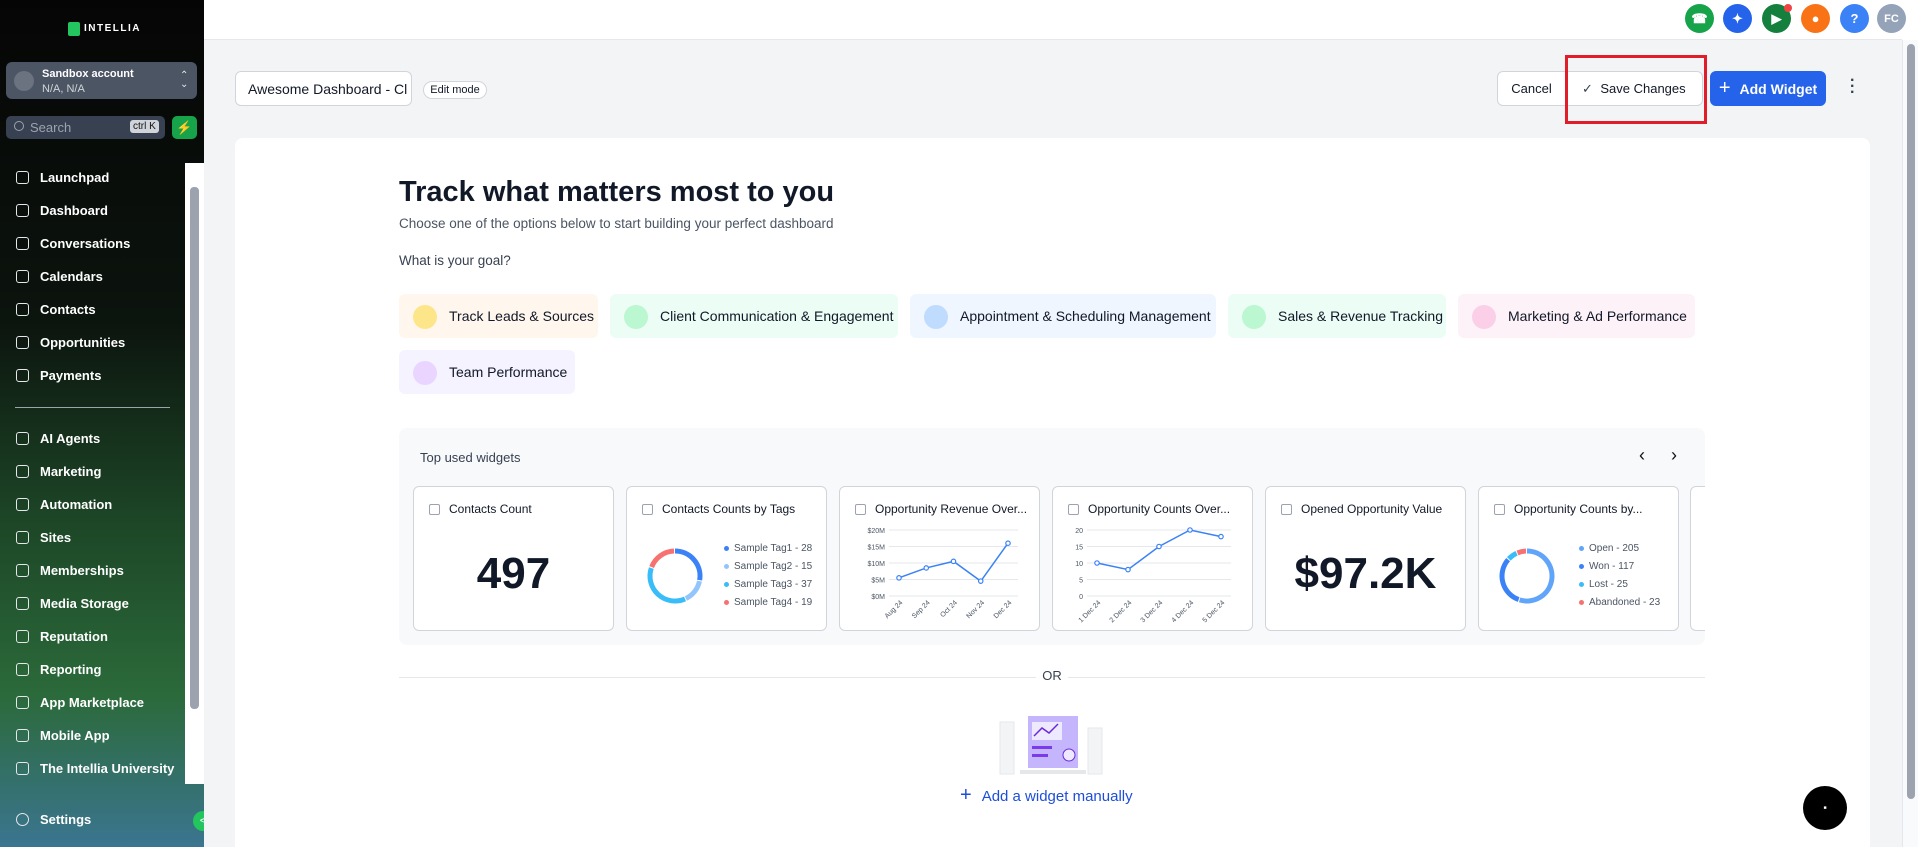 This screenshot has width=1918, height=847. I want to click on nav-item: The Intellia University, so click(107, 768).